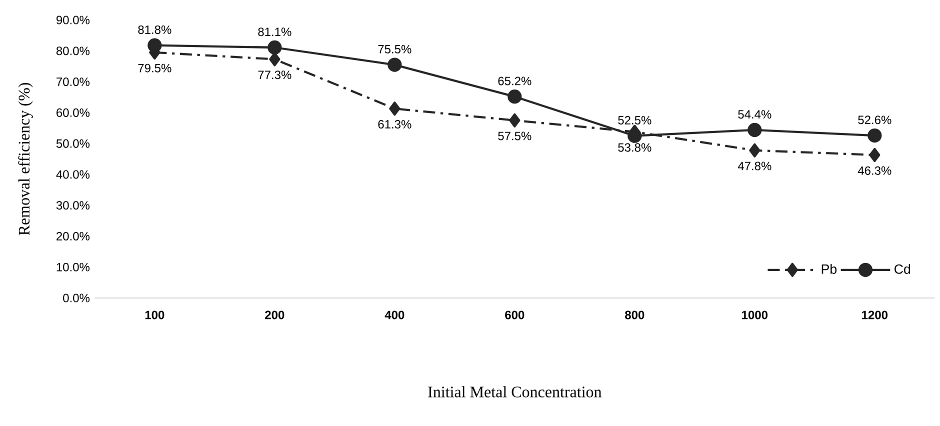  I want to click on data-label: 81.8%, so click(155, 29).